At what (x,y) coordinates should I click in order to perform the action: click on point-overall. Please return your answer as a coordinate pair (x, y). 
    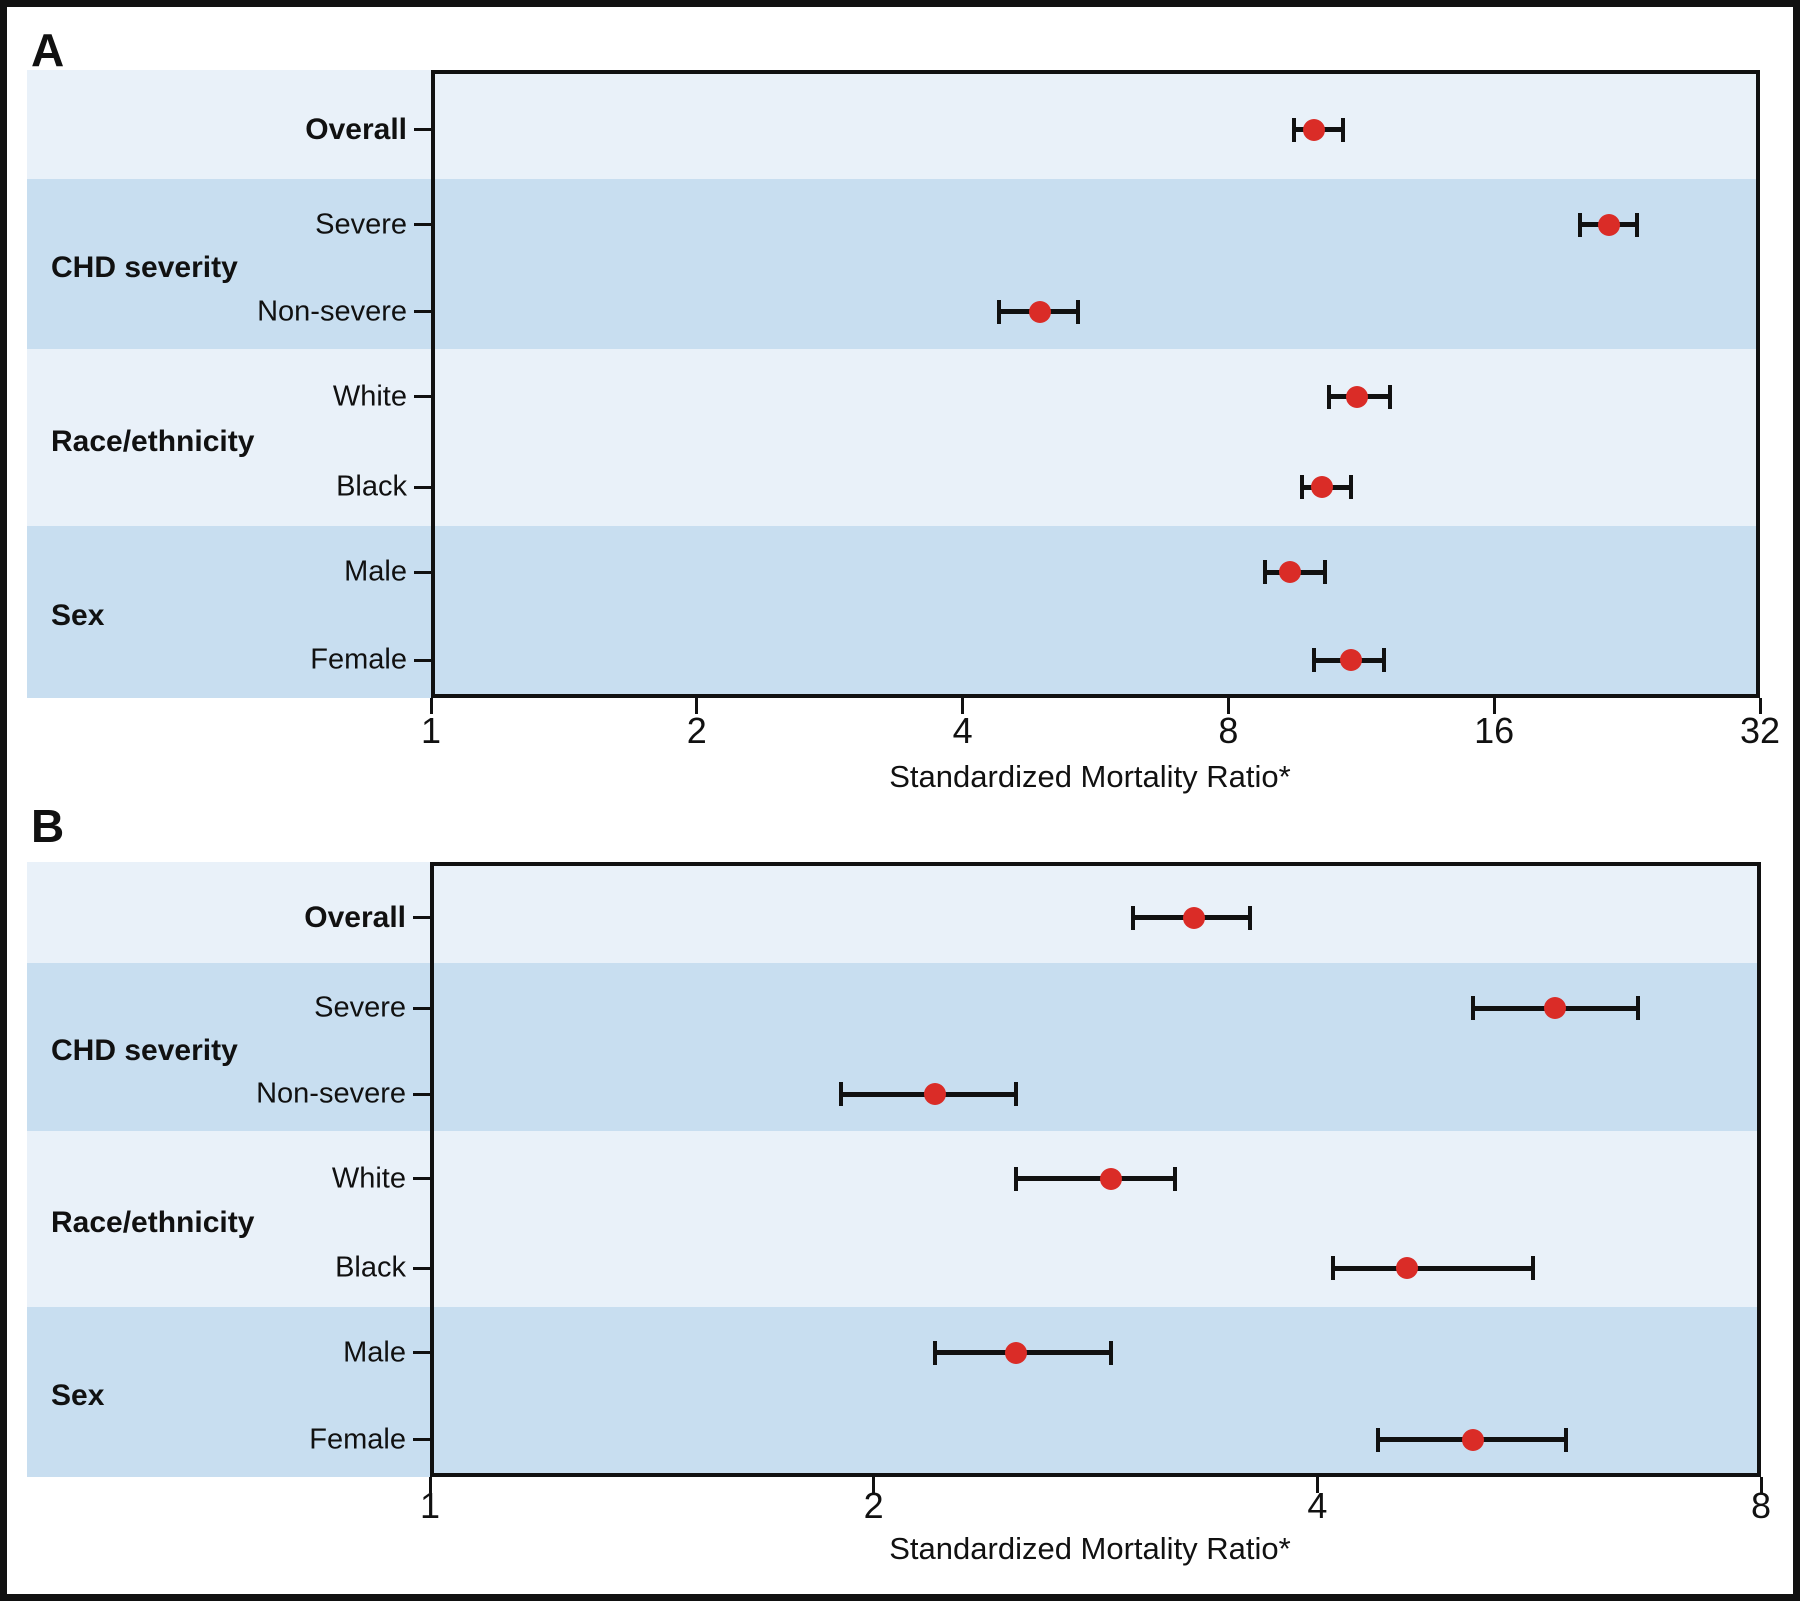
    Looking at the image, I should click on (1313, 129).